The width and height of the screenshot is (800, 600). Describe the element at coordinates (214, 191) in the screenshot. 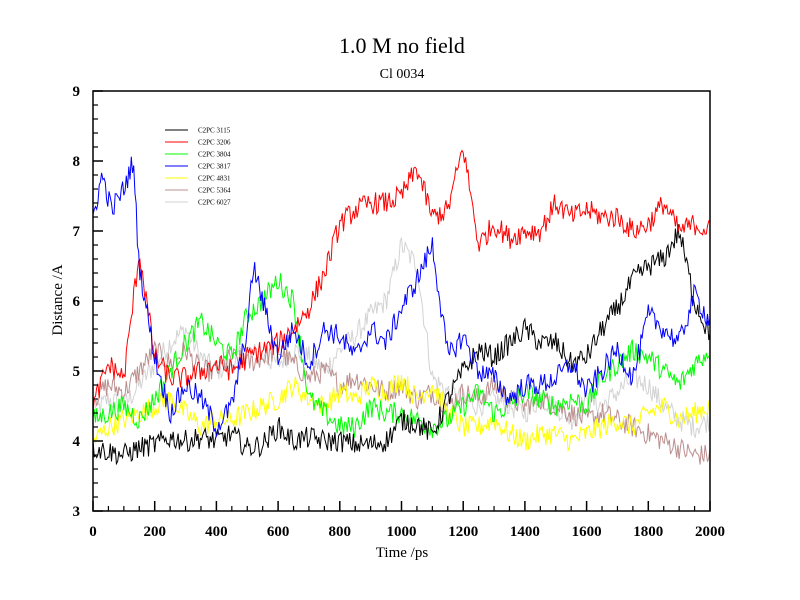

I see `legend-label: C2PC 5364` at that location.